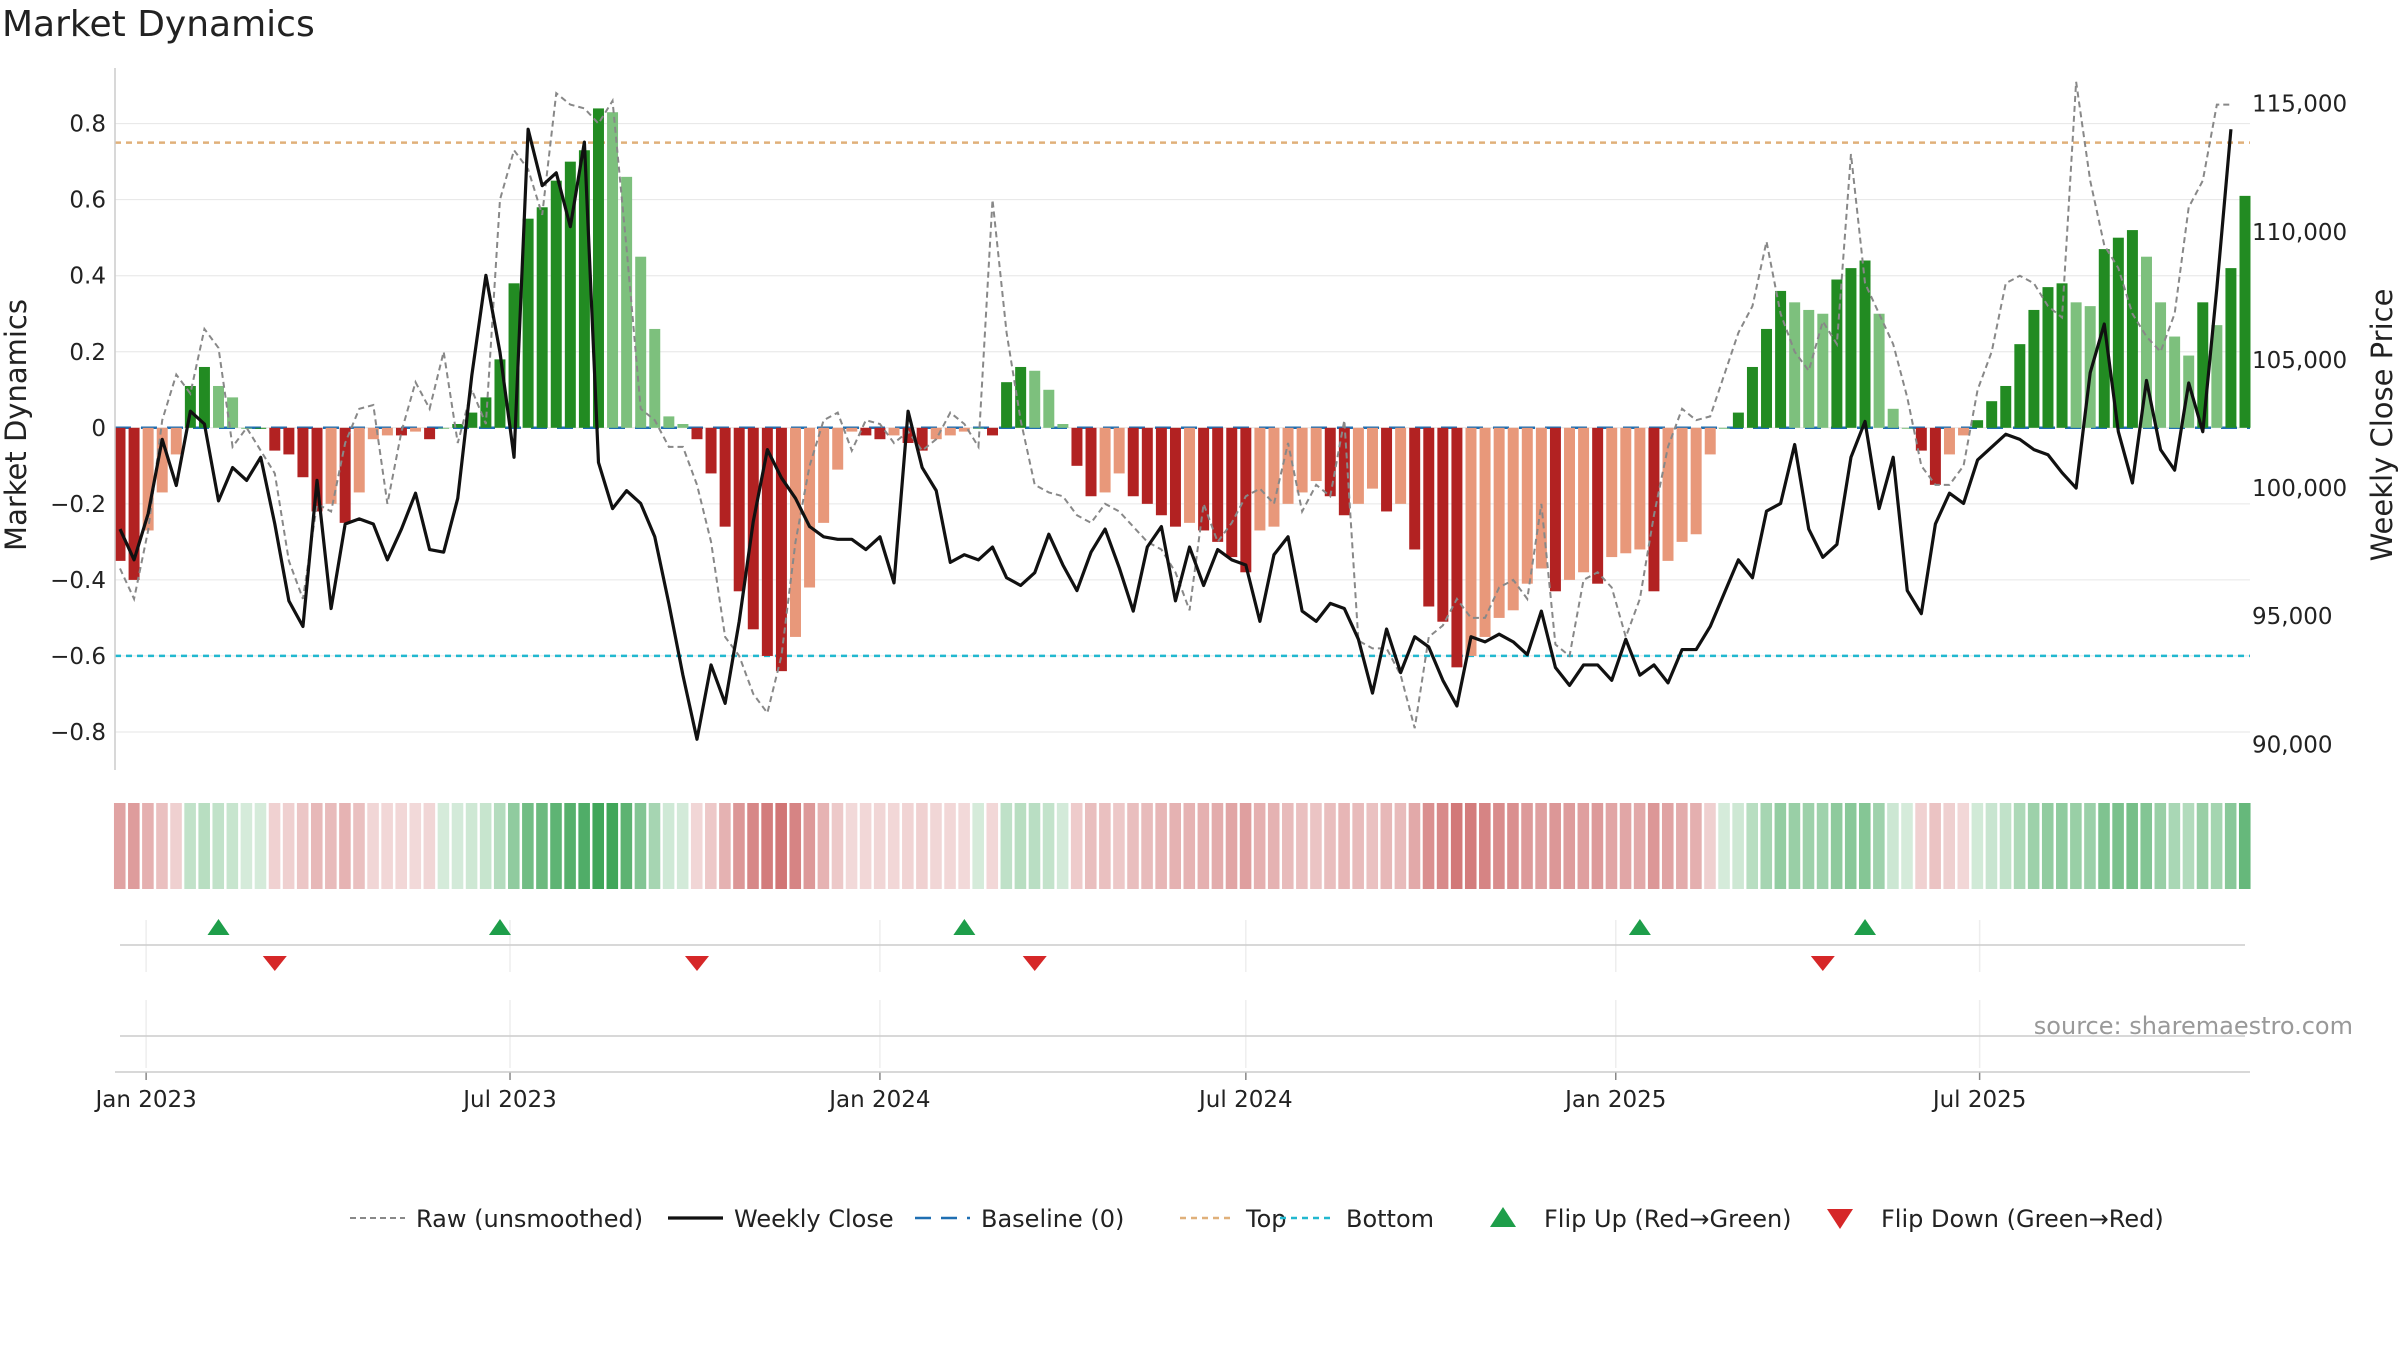 The image size is (2400, 1350). Describe the element at coordinates (78, 581) in the screenshot. I see `y-tick-label: −0.4` at that location.